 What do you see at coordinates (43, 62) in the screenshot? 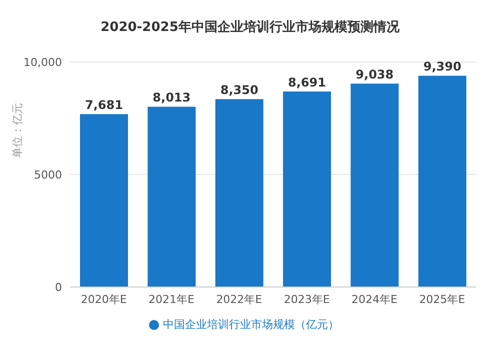
I see `y-tick-label: 10,000` at bounding box center [43, 62].